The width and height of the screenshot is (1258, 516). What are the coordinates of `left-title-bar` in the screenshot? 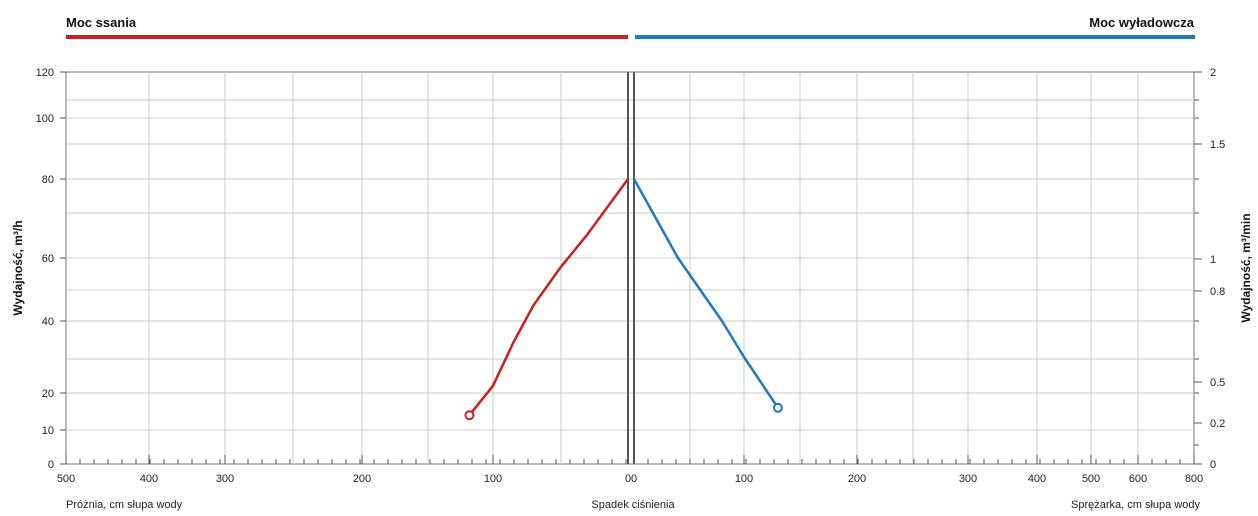 It's located at (347, 37).